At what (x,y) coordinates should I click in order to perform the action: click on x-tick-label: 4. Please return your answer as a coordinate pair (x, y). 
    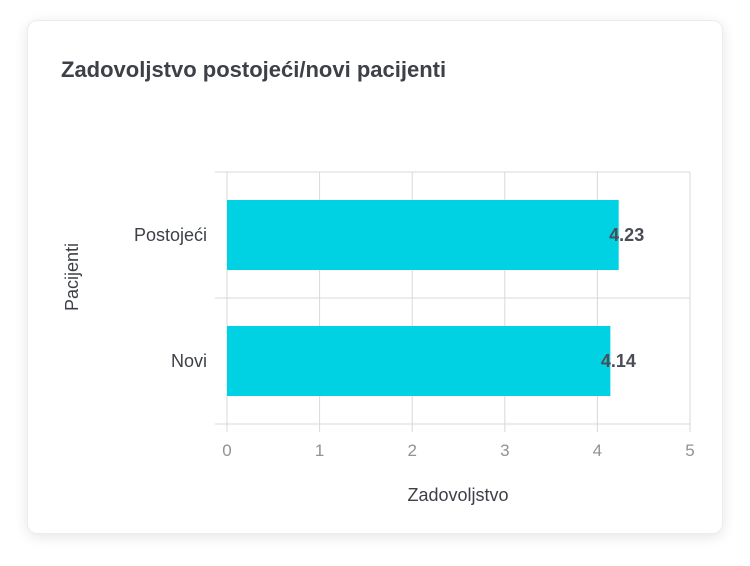
    Looking at the image, I should click on (597, 450).